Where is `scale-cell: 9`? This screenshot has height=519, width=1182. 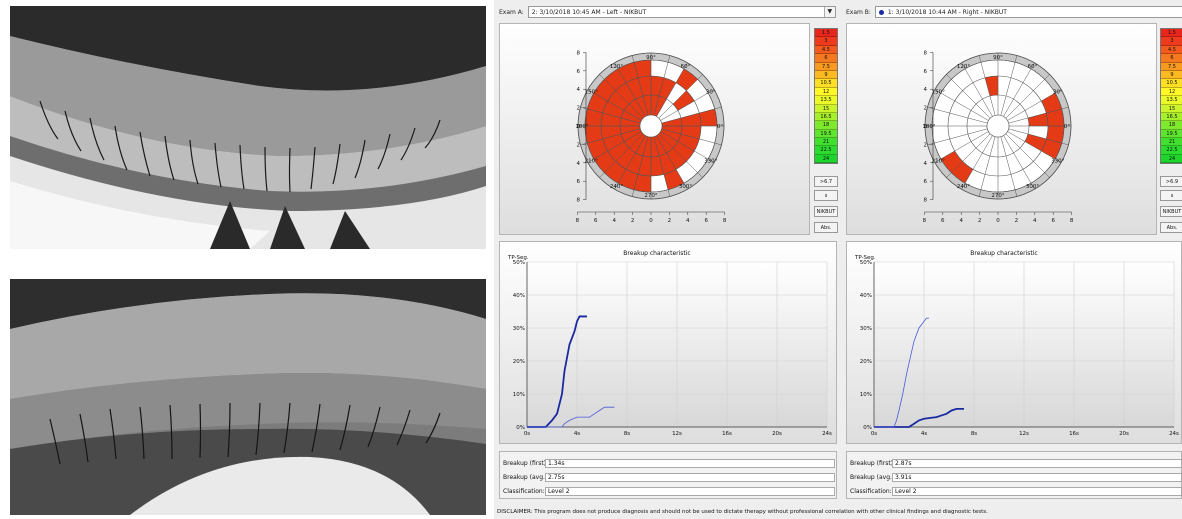 scale-cell: 9 is located at coordinates (826, 75).